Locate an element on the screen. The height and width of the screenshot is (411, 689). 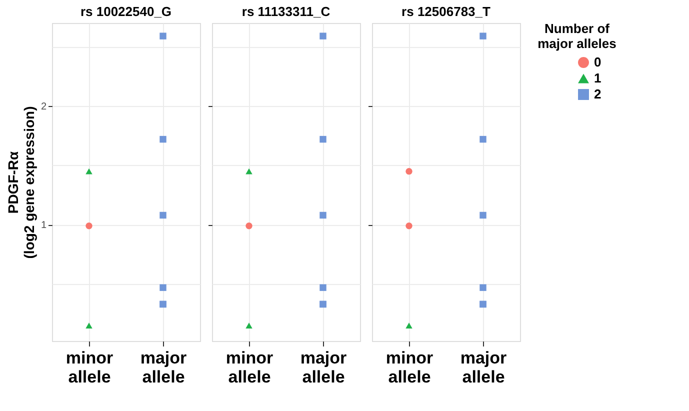
legend-label: 2 is located at coordinates (598, 94).